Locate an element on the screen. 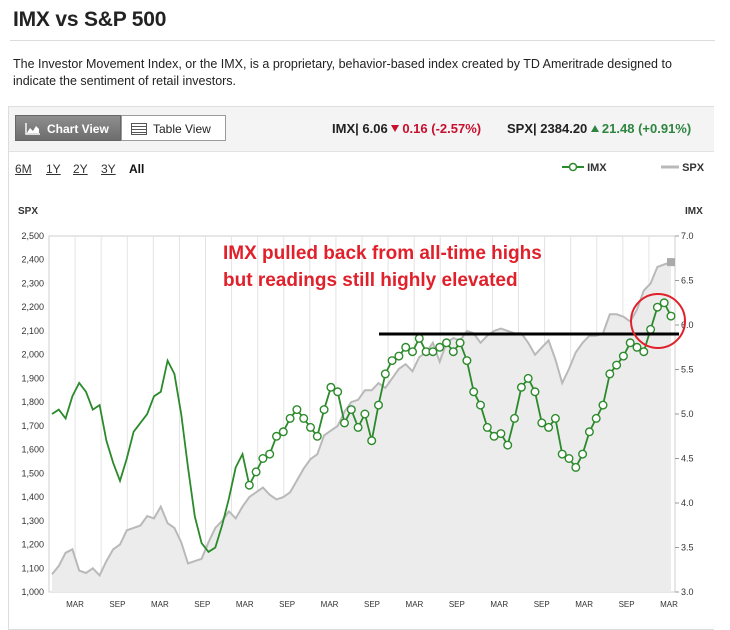  legend-spx: SPX is located at coordinates (682, 168).